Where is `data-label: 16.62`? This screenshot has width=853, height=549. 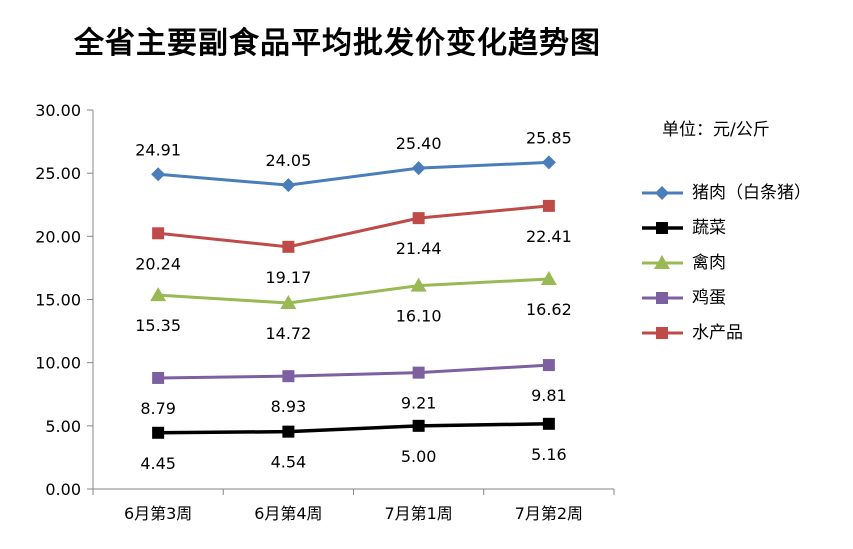 data-label: 16.62 is located at coordinates (549, 309).